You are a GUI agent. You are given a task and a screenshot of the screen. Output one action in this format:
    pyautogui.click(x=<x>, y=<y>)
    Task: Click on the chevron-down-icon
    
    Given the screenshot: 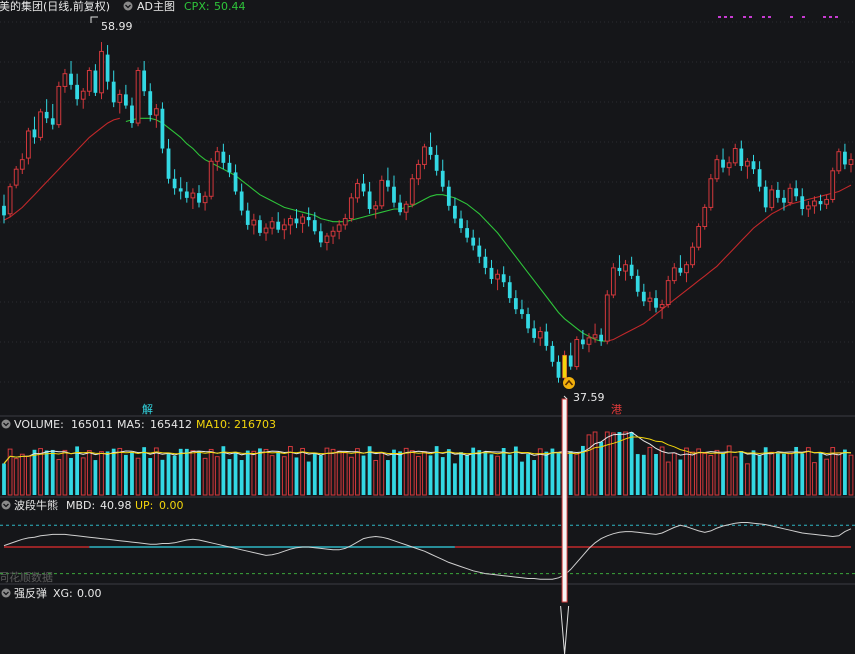 What is the action you would take?
    pyautogui.click(x=6, y=593)
    